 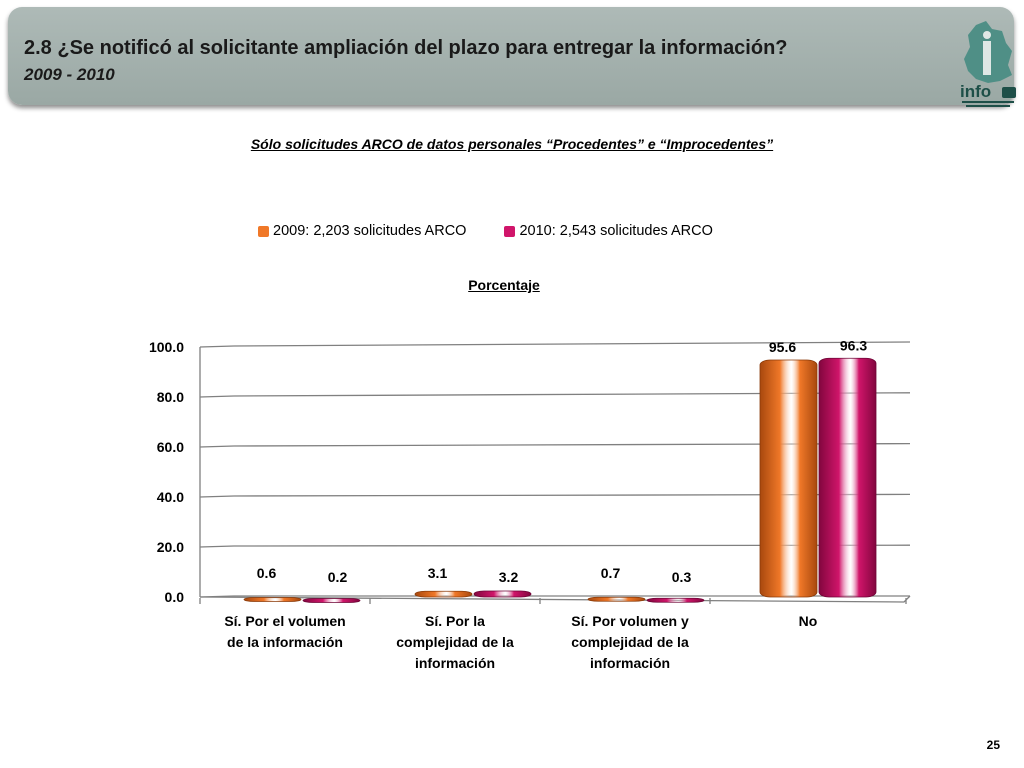 What do you see at coordinates (782, 347) in the screenshot?
I see `data-label: 95.6` at bounding box center [782, 347].